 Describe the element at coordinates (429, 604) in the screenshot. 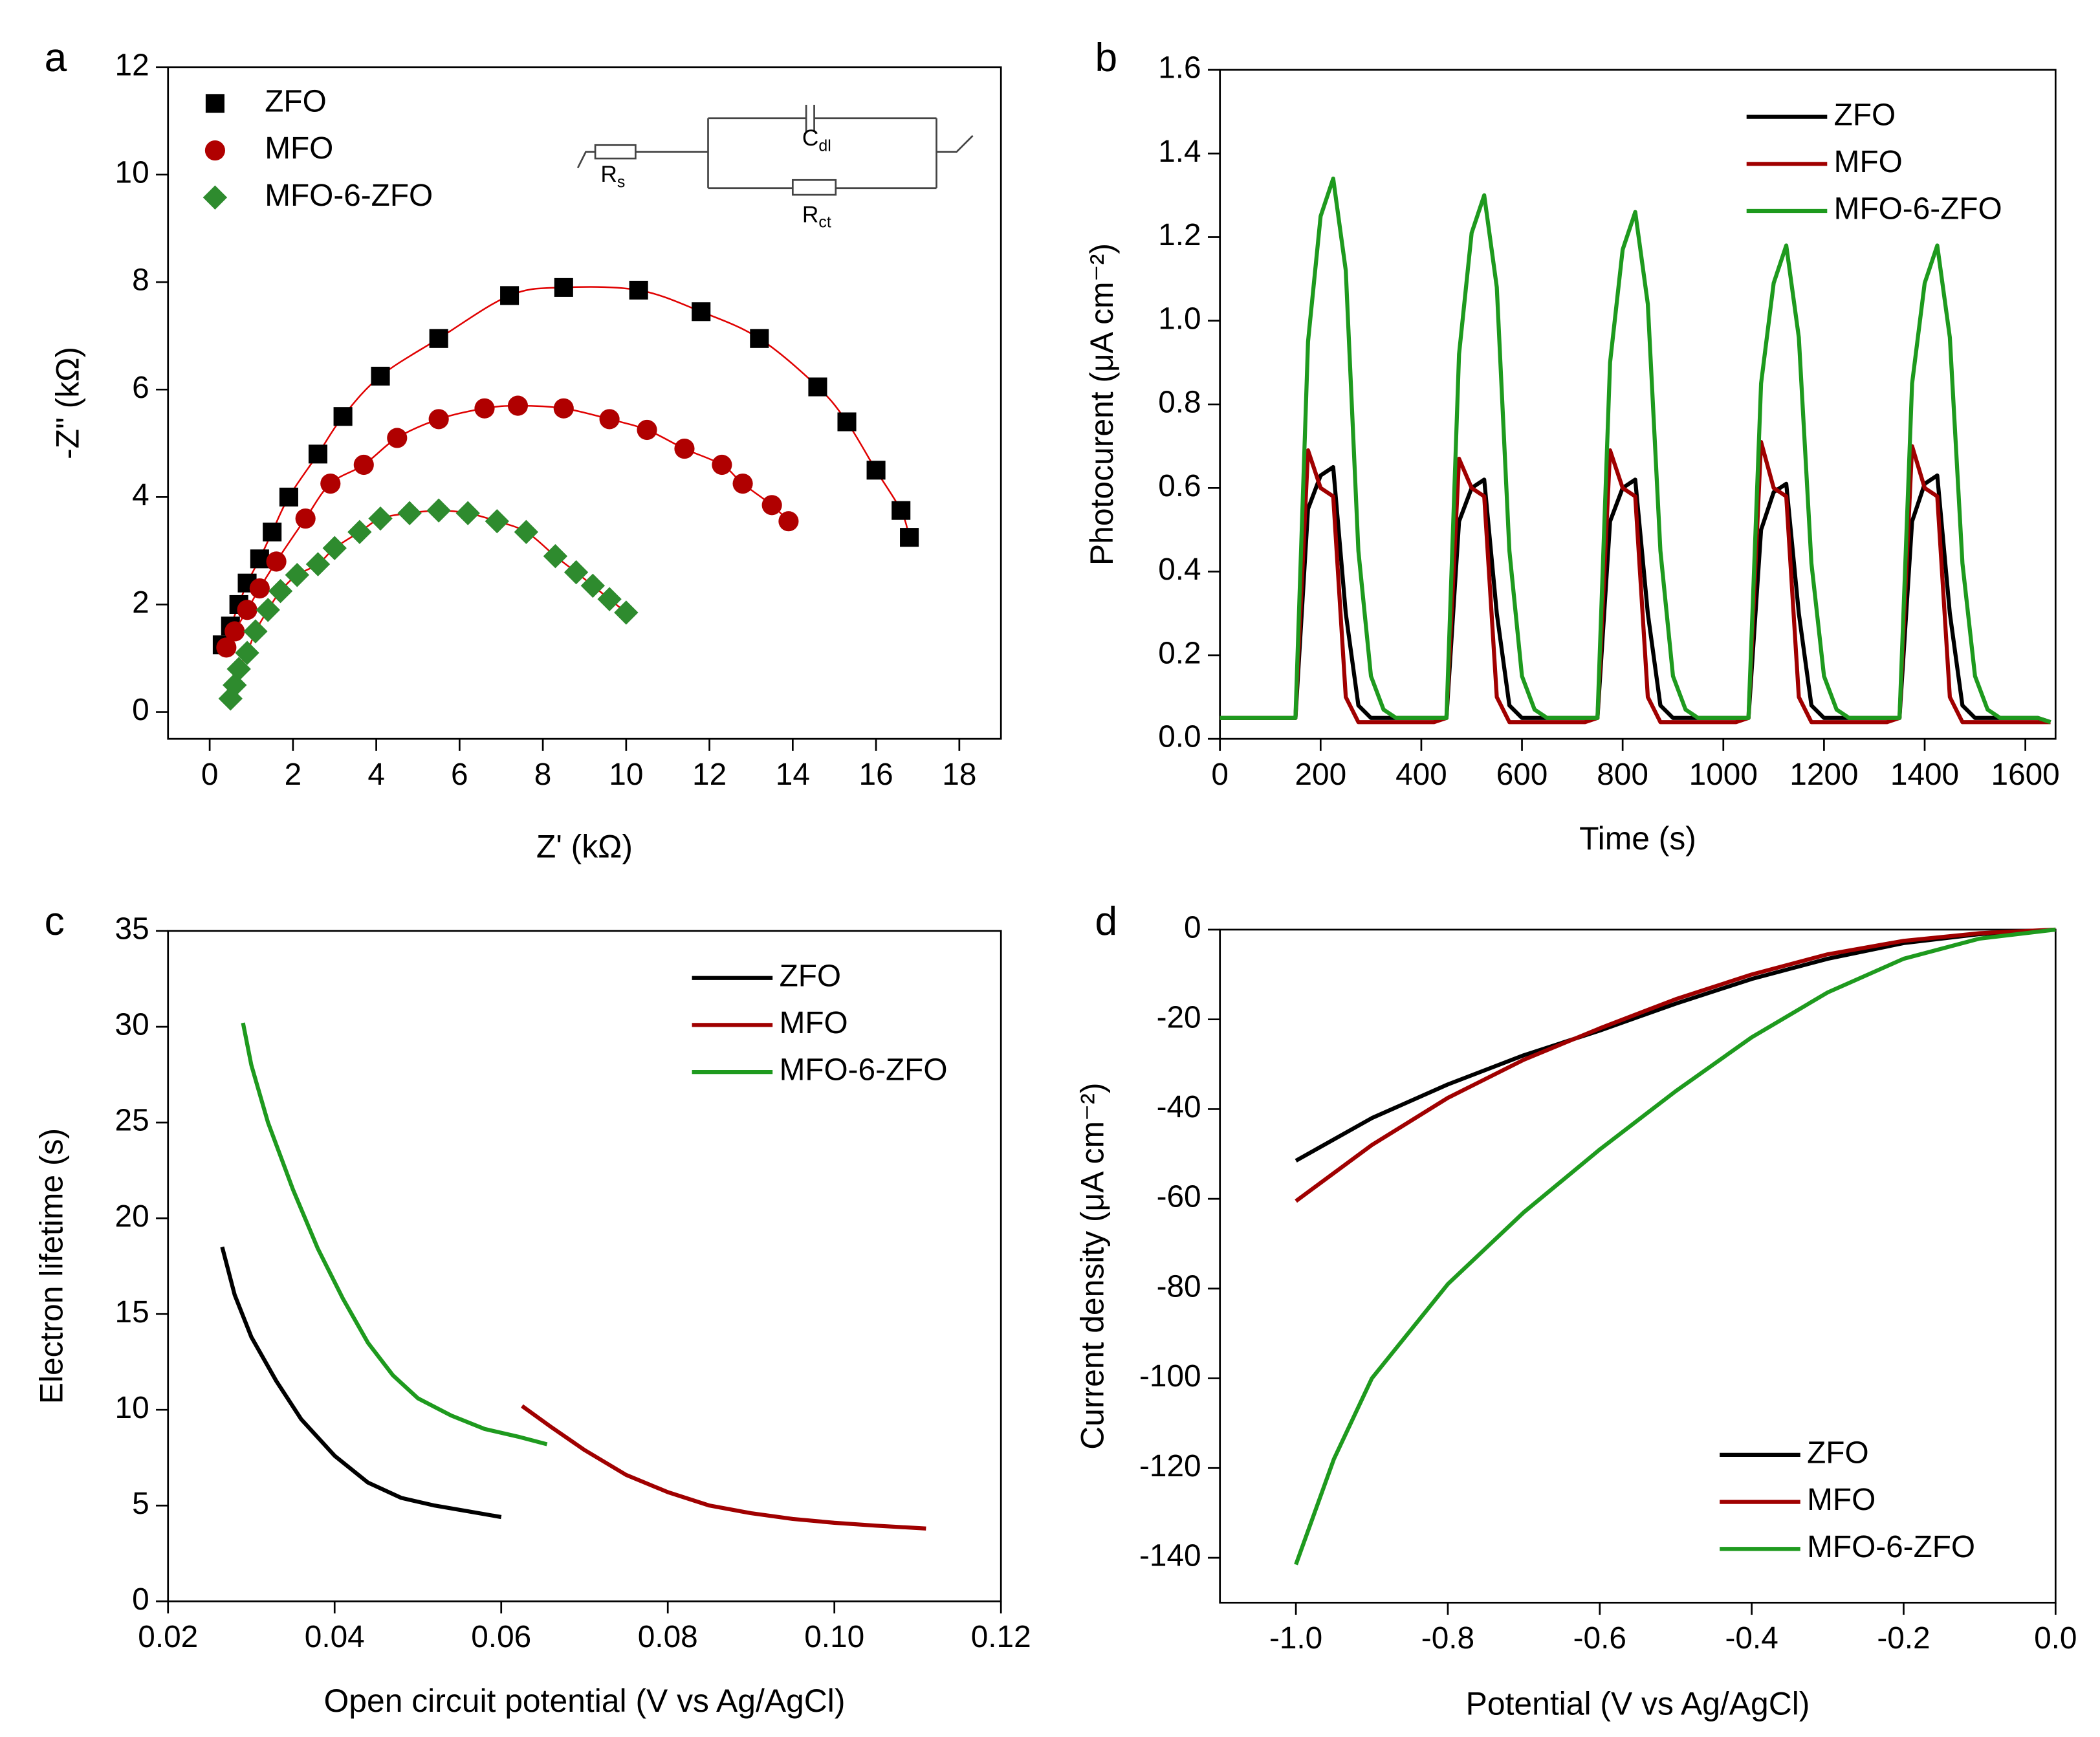

I see `fit-curve` at that location.